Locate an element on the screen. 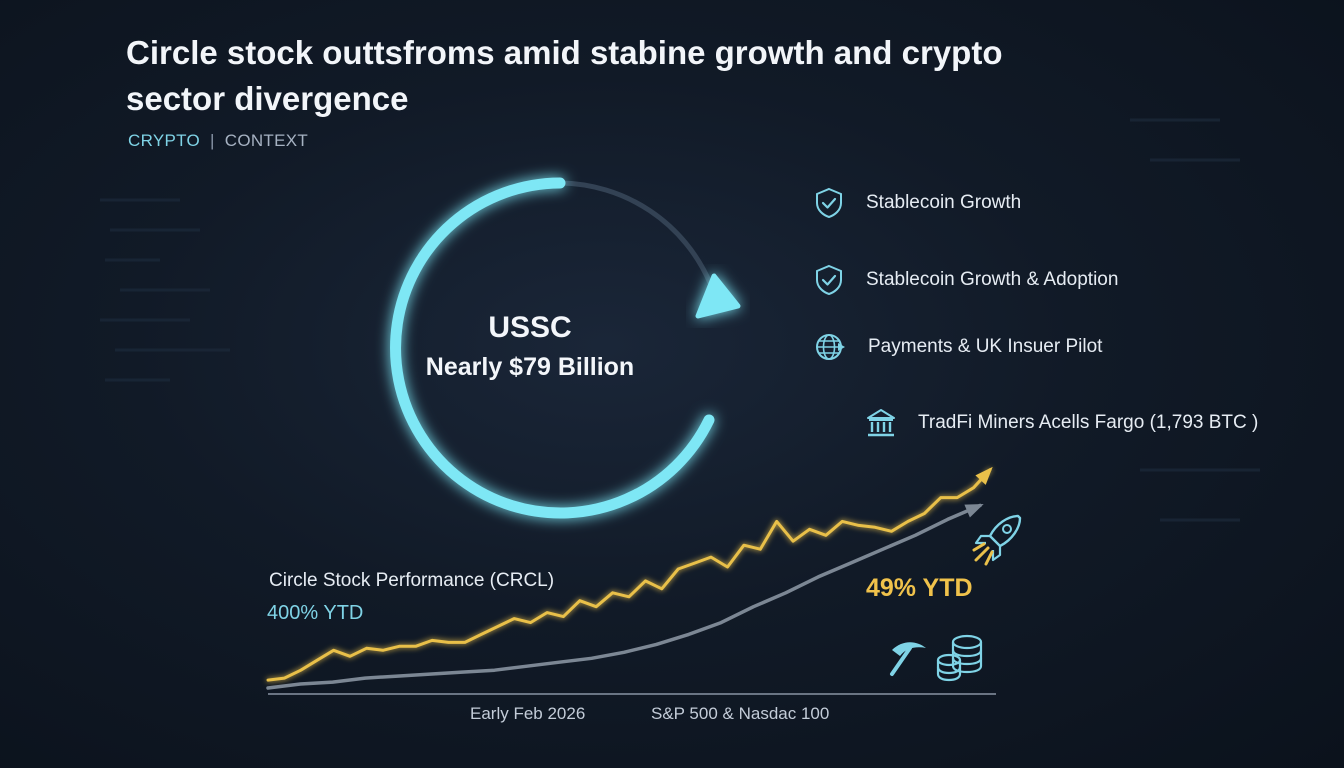 The height and width of the screenshot is (768, 1344). legend-label: Payments & UK Insuer Pilot is located at coordinates (985, 346).